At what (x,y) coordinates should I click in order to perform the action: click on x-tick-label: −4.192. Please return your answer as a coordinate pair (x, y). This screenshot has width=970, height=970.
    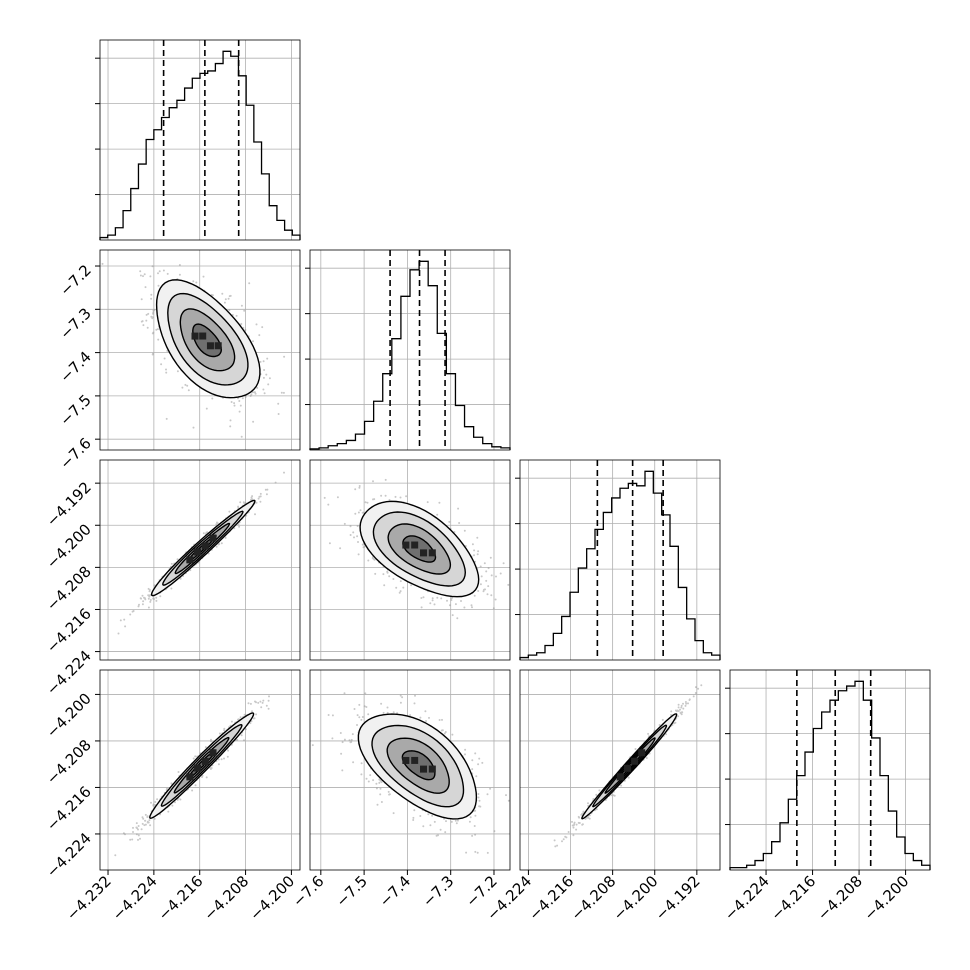
    Looking at the image, I should click on (678, 898).